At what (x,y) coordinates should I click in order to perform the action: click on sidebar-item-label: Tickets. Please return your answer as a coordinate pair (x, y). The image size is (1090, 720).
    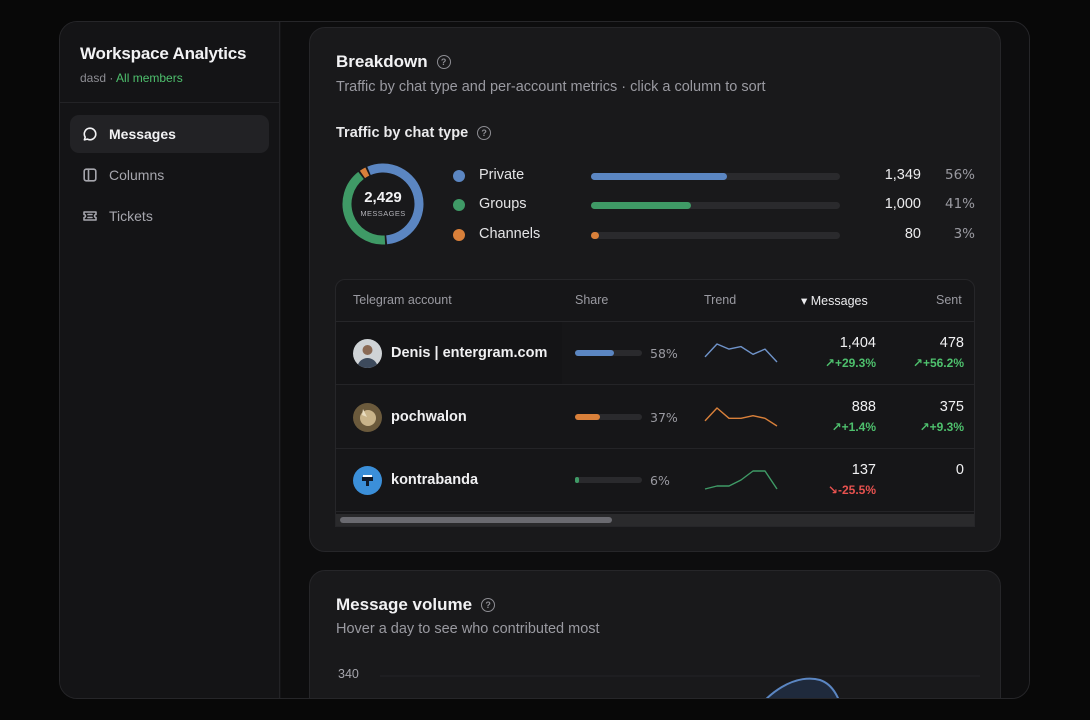
    Looking at the image, I should click on (131, 216).